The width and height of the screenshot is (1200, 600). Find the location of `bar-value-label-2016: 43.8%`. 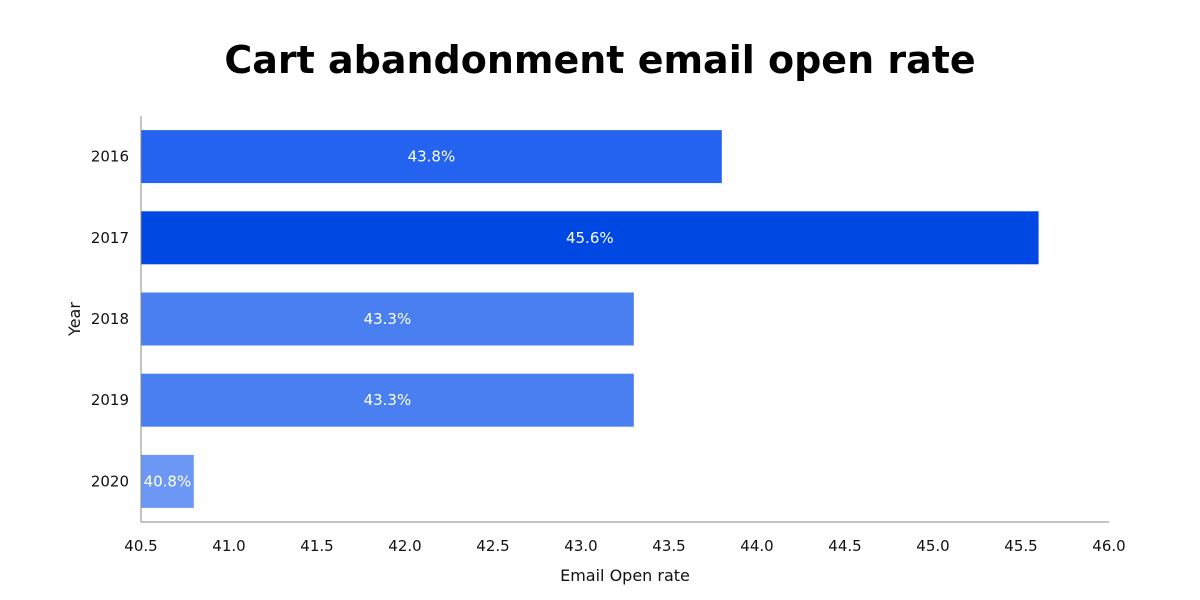

bar-value-label-2016: 43.8% is located at coordinates (432, 157).